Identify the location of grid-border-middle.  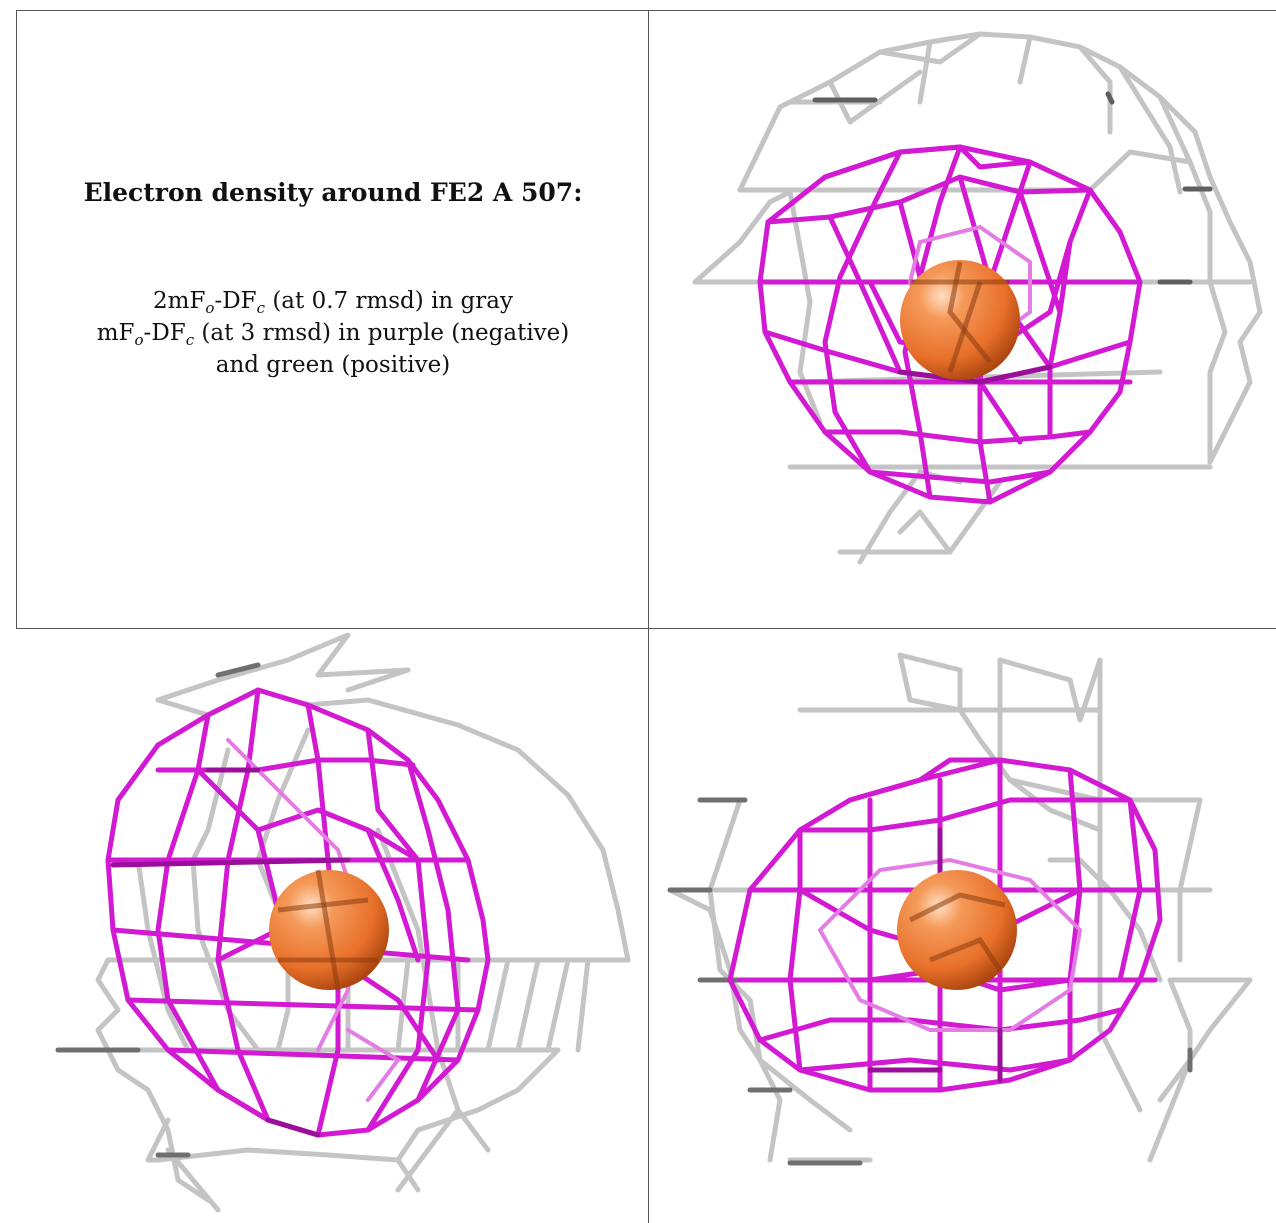
(646, 628).